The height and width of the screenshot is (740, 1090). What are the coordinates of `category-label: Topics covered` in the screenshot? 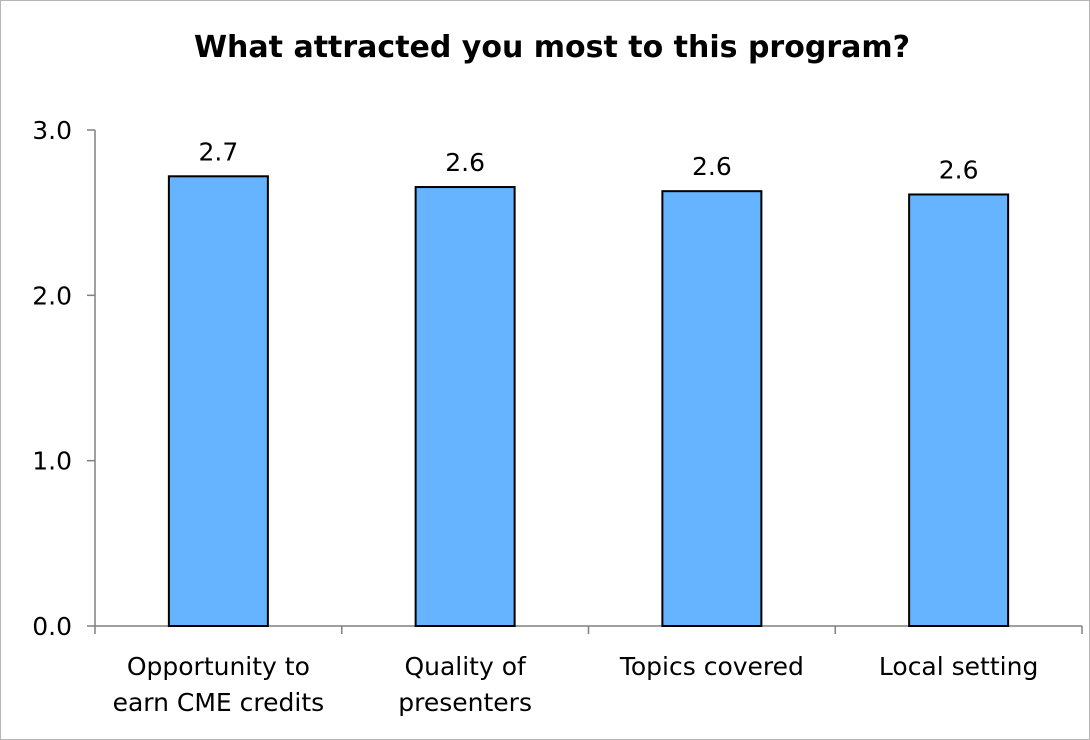 It's located at (711, 666).